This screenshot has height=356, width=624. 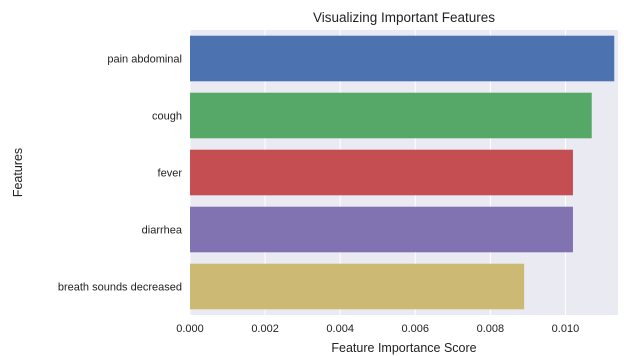 What do you see at coordinates (377, 329) in the screenshot?
I see `x-tick-labels: 0.000 0.002 0.004 0.006 0.008 0.010` at bounding box center [377, 329].